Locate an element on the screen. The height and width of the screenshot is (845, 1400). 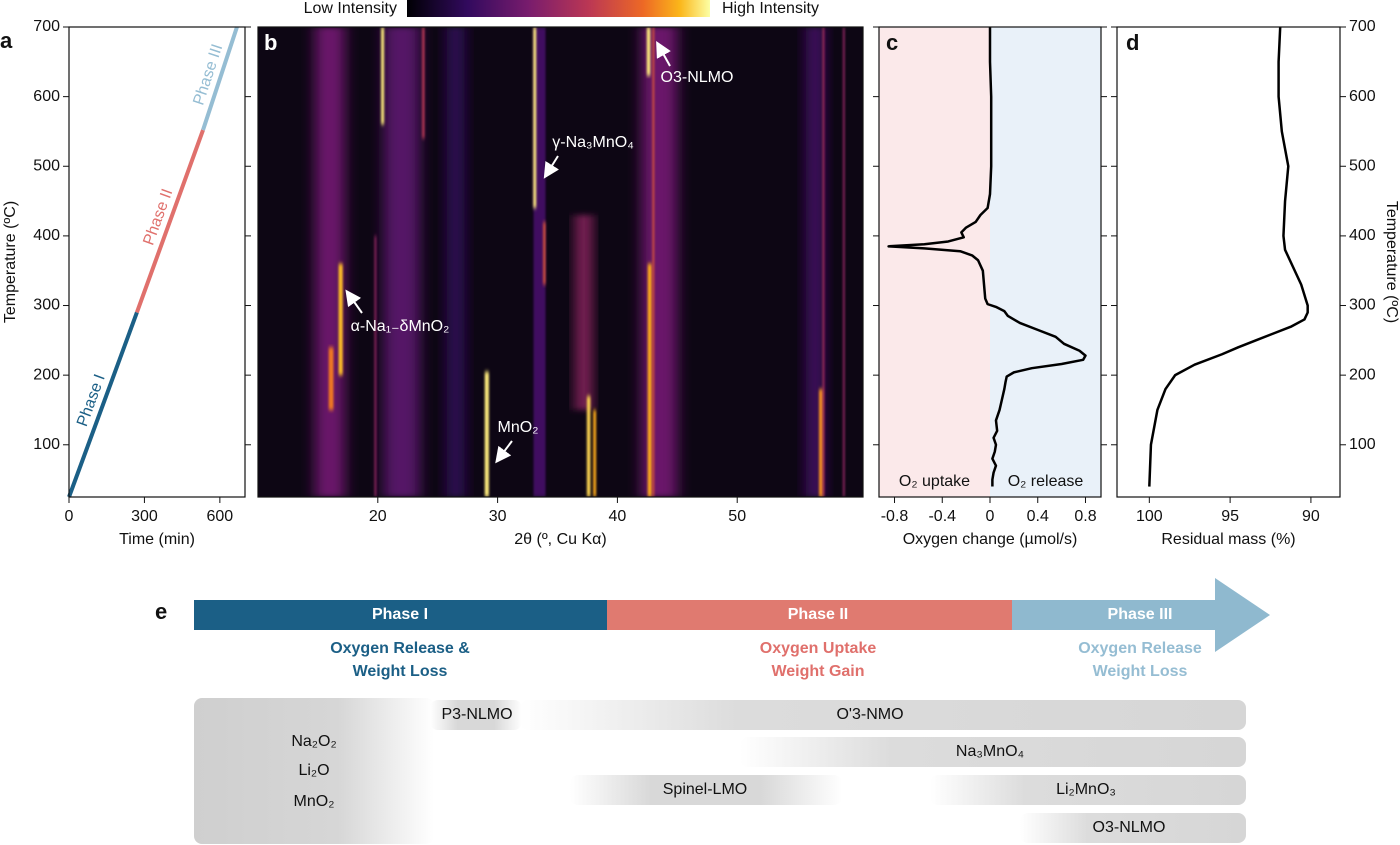
species-label: Spinel-LMO is located at coordinates (705, 789).